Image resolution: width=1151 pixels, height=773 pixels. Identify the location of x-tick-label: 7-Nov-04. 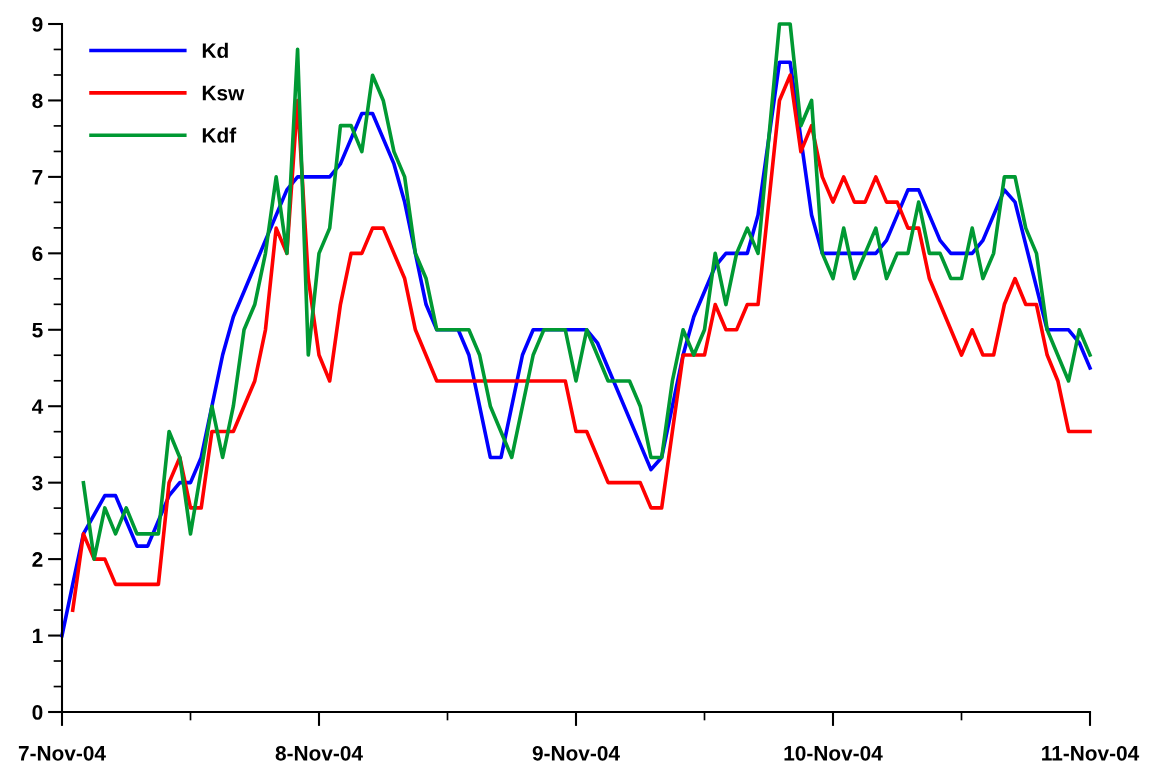
(62, 753).